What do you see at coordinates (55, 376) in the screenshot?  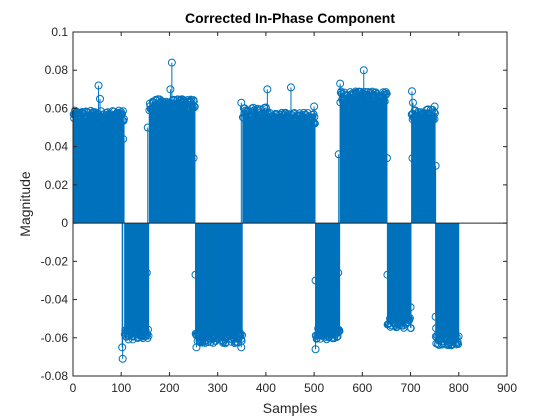 I see `y-tick-label: -0.08` at bounding box center [55, 376].